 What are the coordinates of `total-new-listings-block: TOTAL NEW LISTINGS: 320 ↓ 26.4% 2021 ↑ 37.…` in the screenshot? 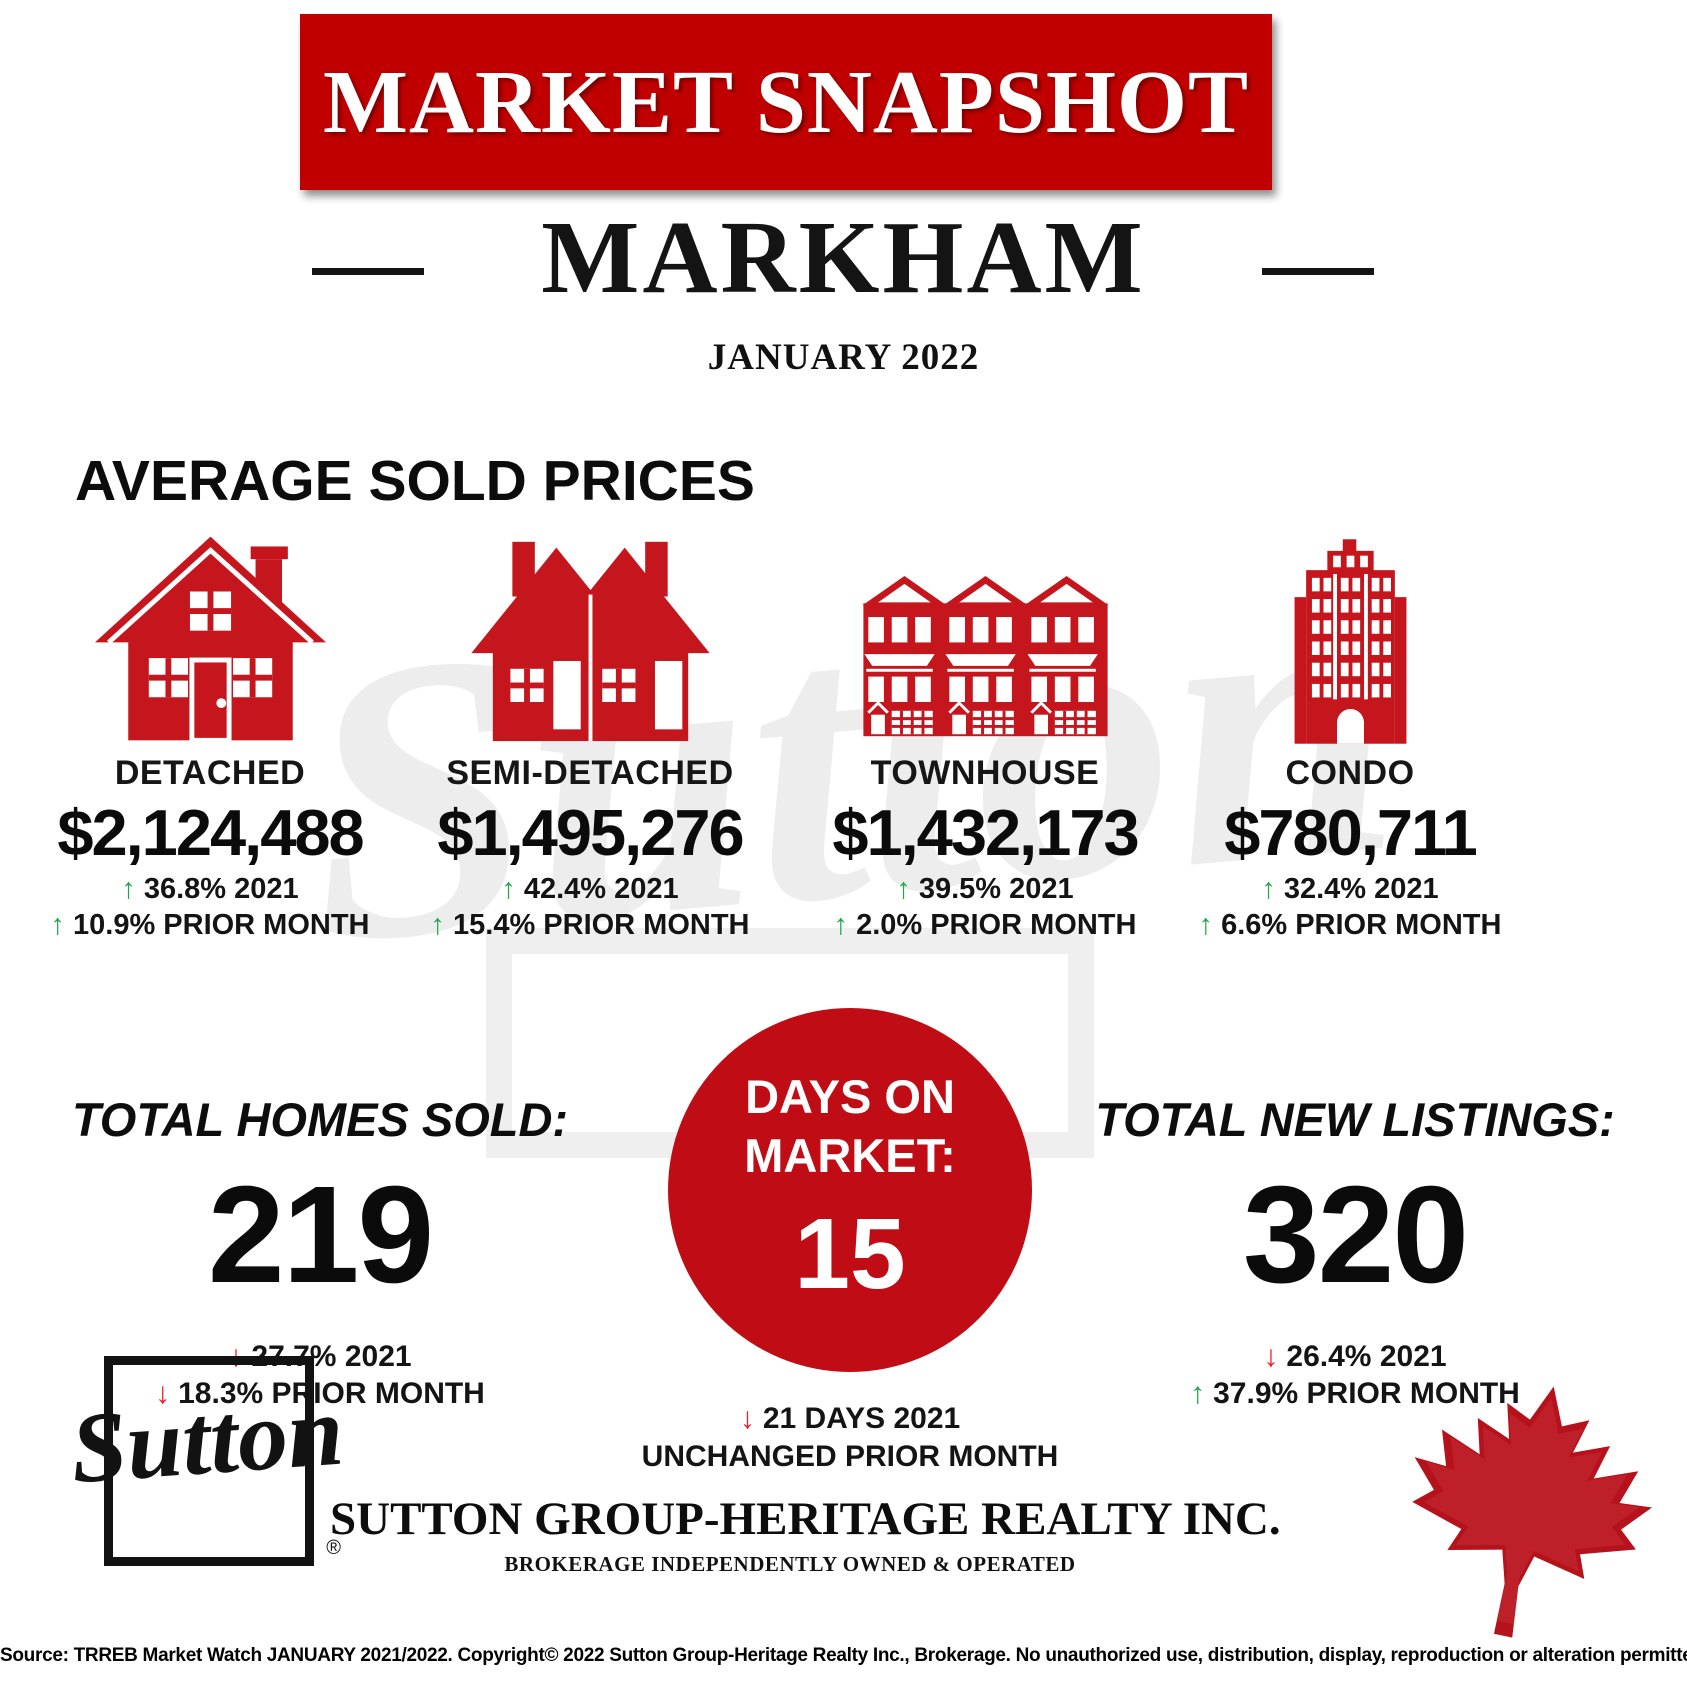 It's located at (1355, 1251).